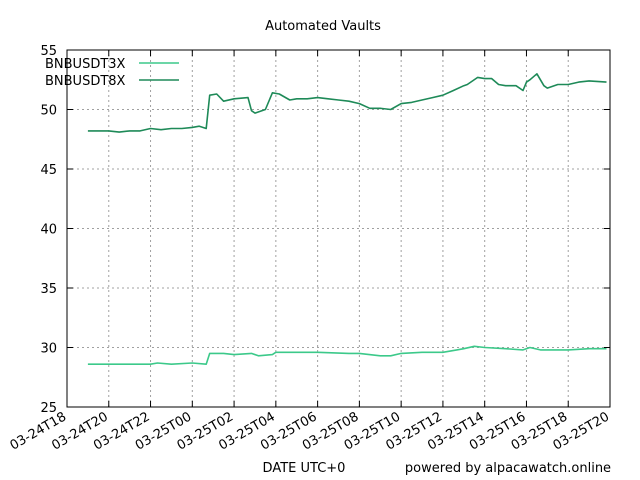  What do you see at coordinates (48, 289) in the screenshot?
I see `y-tick-label: 35` at bounding box center [48, 289].